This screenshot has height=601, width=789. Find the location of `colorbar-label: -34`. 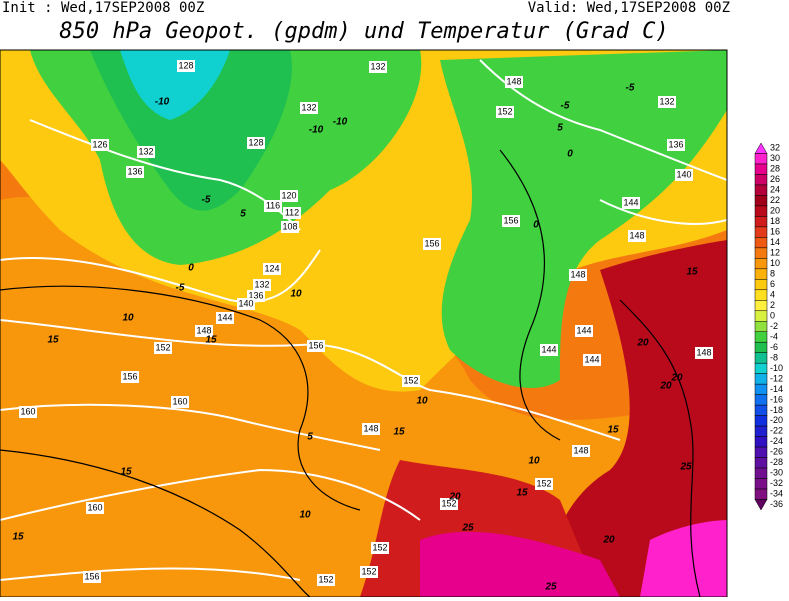

colorbar-label: -34 is located at coordinates (776, 494).